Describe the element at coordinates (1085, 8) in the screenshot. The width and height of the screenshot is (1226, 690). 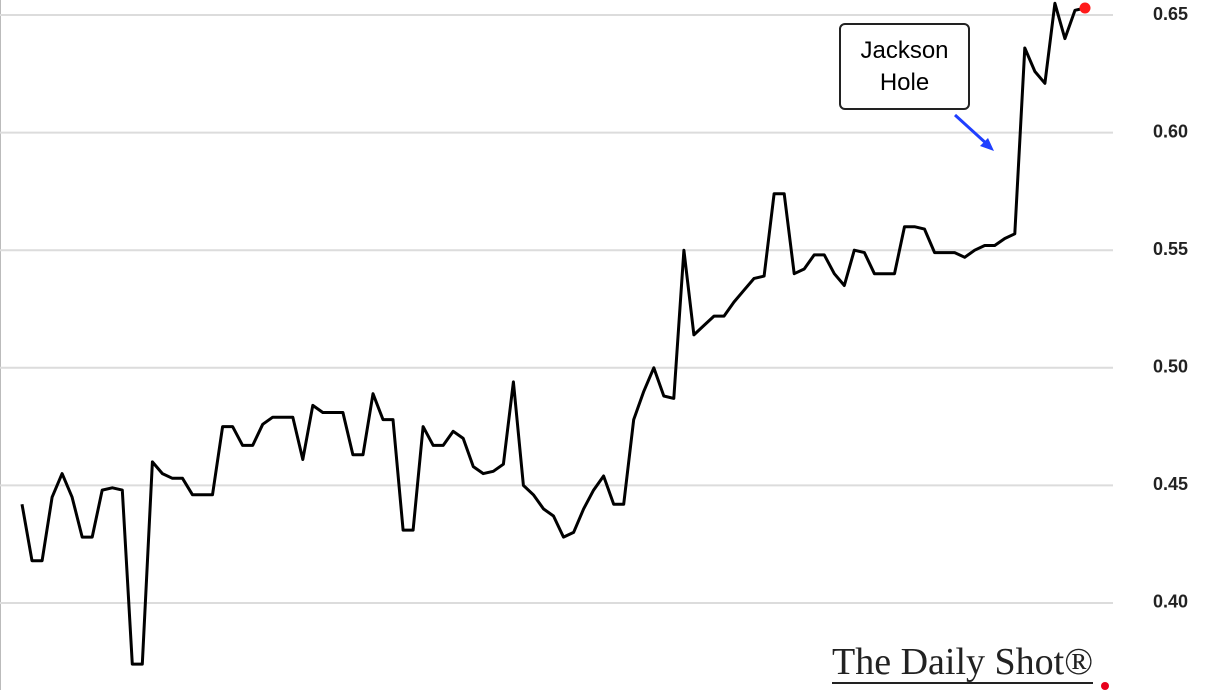
I see `end-marker` at that location.